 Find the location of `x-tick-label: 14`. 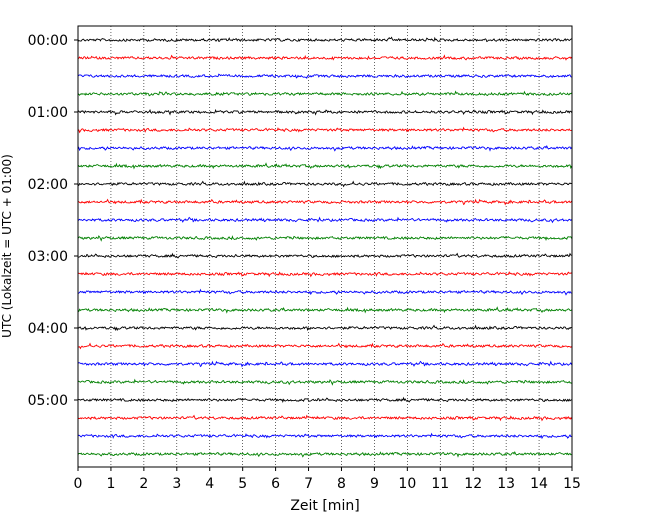

x-tick-label: 14 is located at coordinates (539, 484).